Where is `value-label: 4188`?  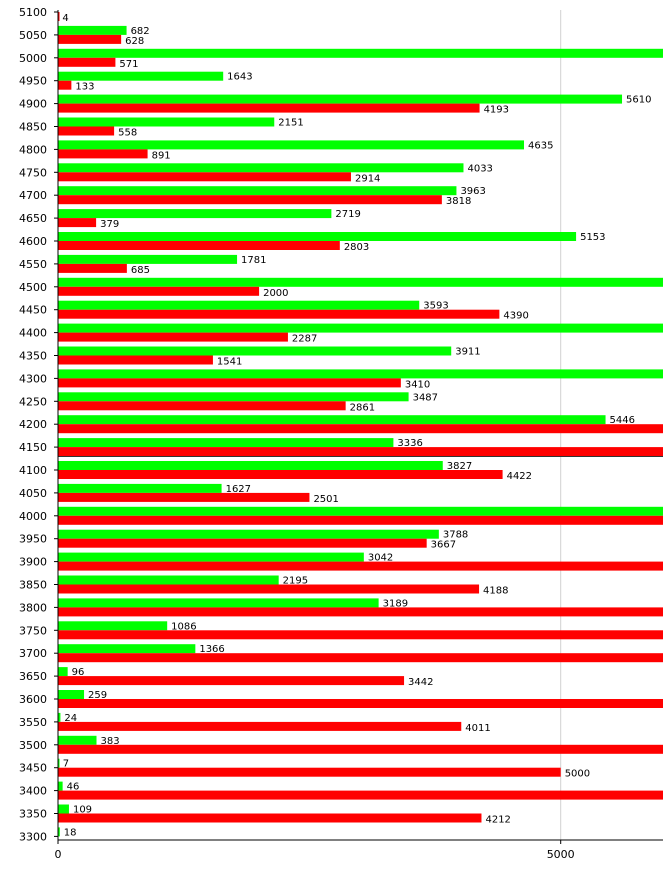 value-label: 4188 is located at coordinates (495, 591).